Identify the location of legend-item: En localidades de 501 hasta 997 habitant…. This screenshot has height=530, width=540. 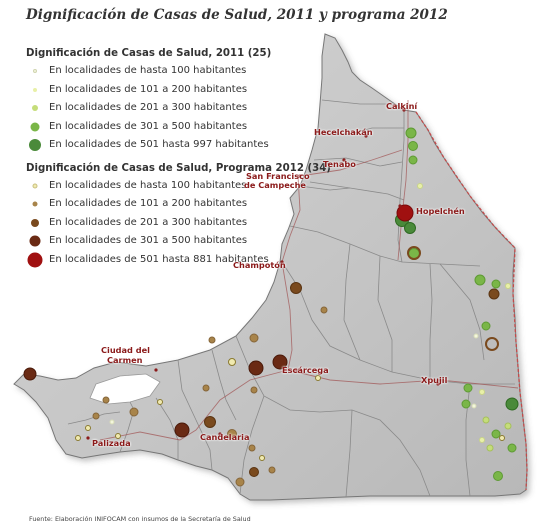
(147, 145).